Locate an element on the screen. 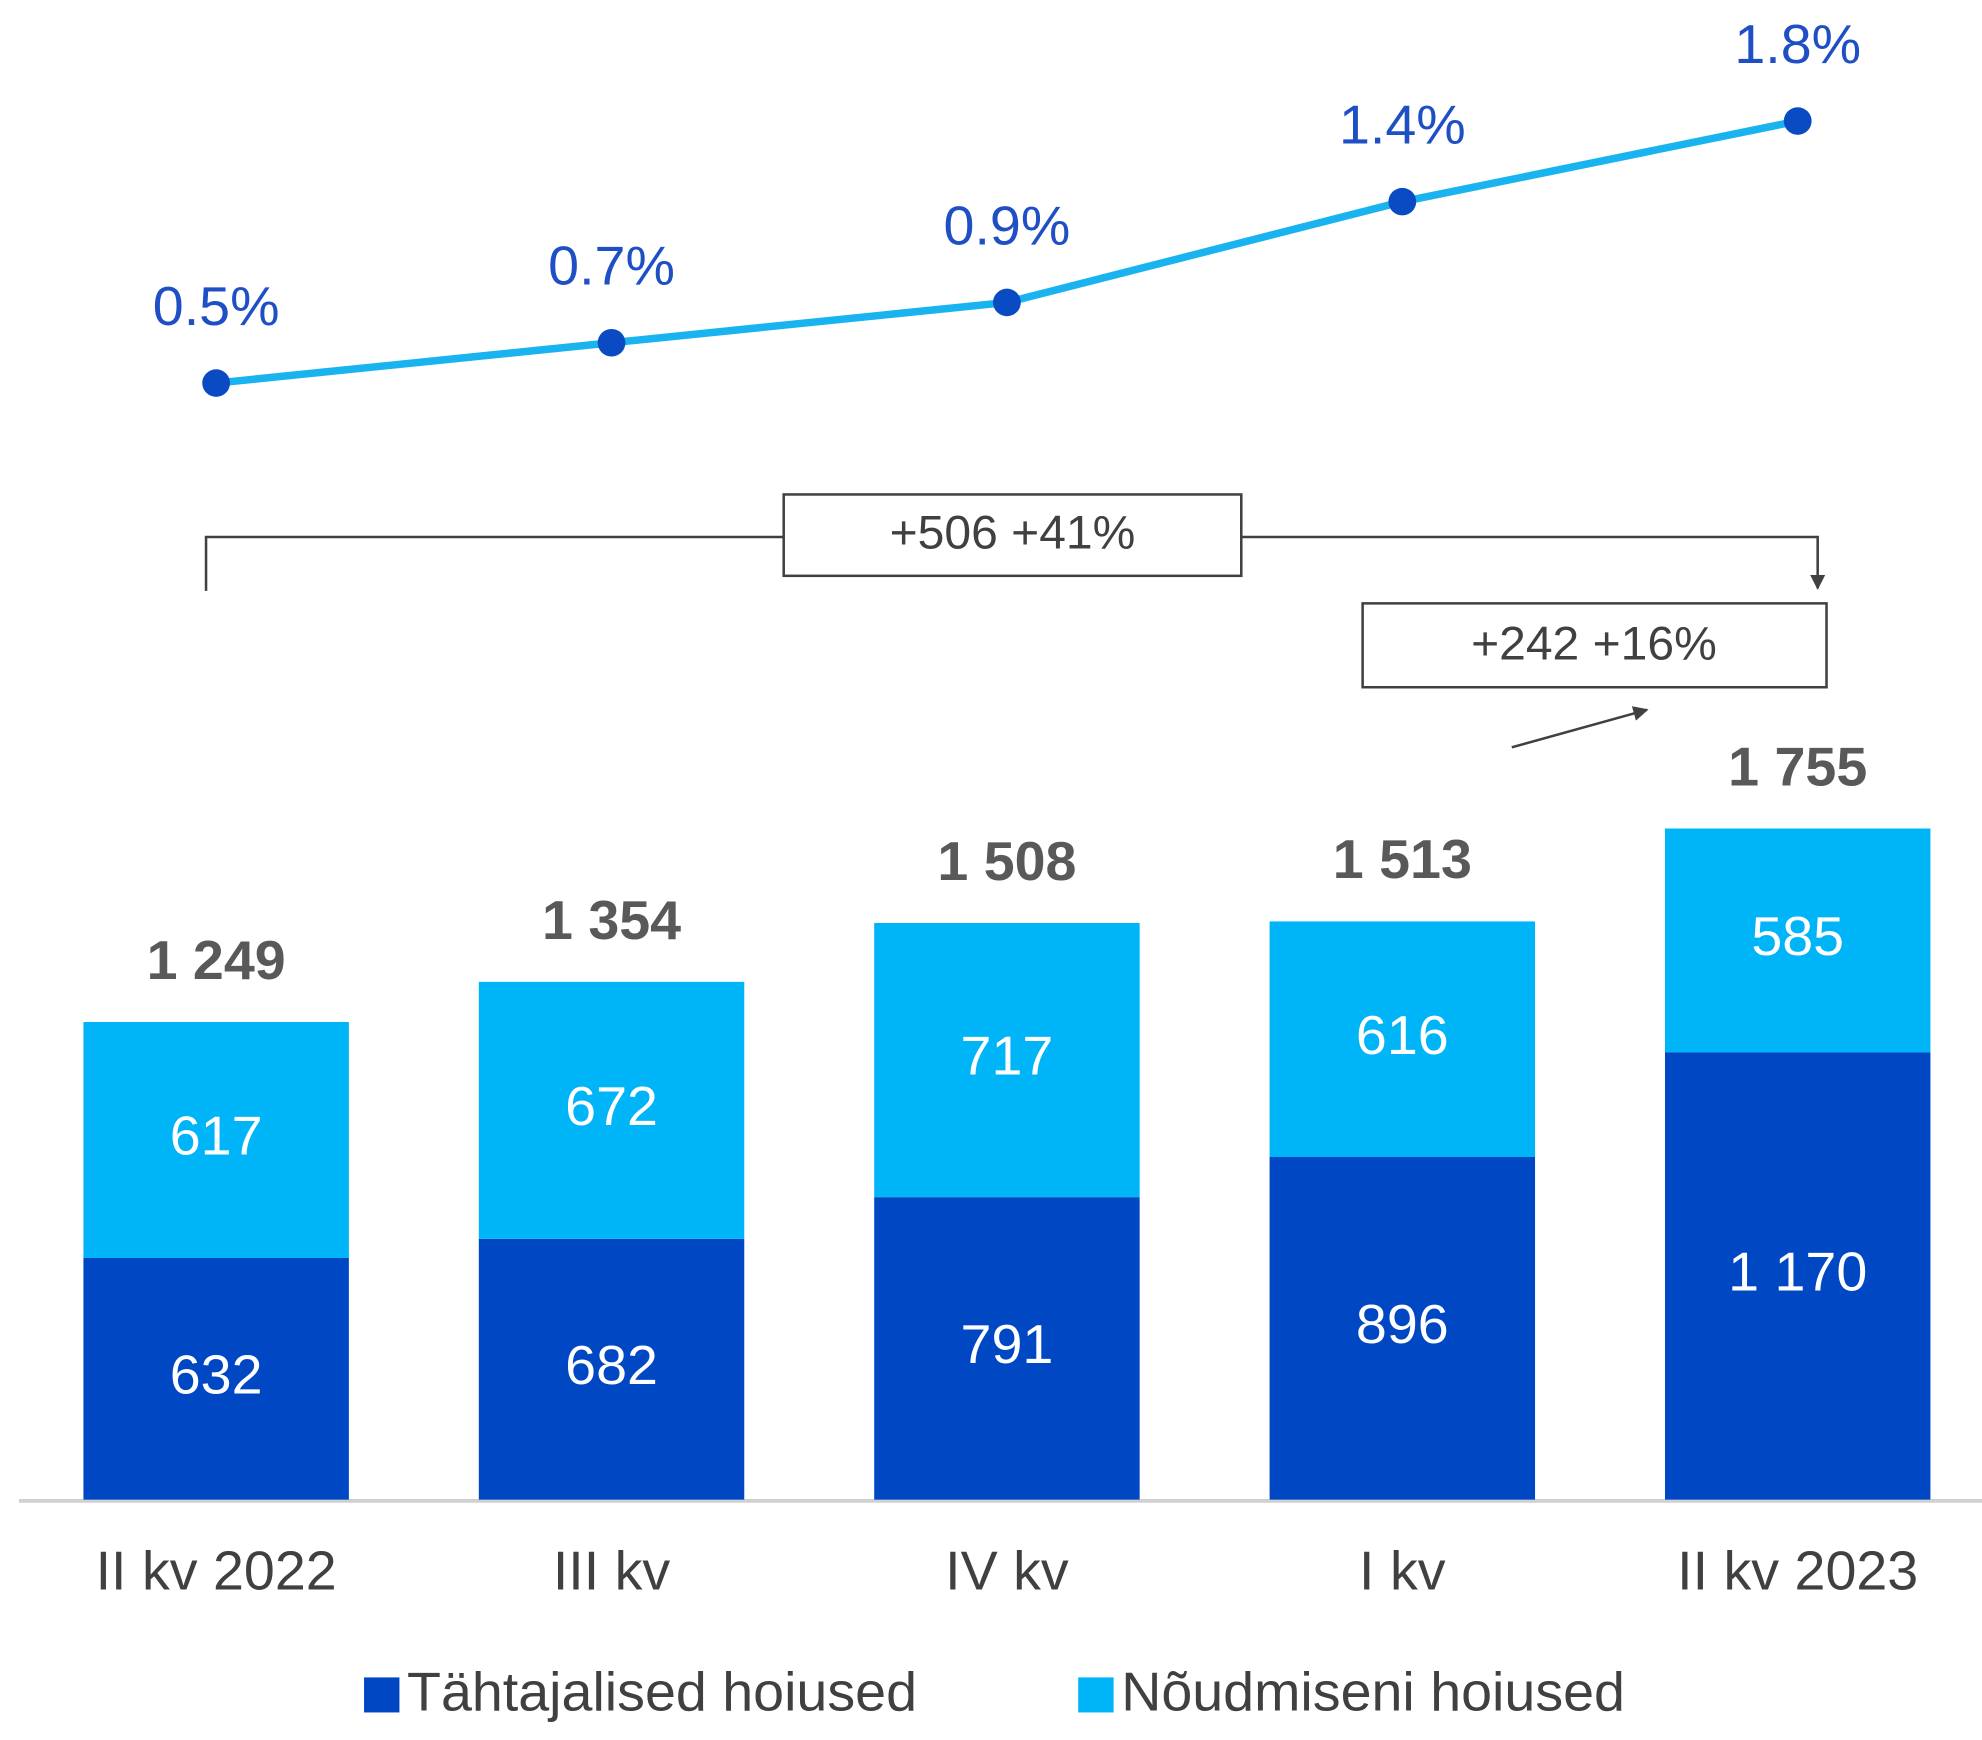  segment-label: 632 is located at coordinates (216, 1375).